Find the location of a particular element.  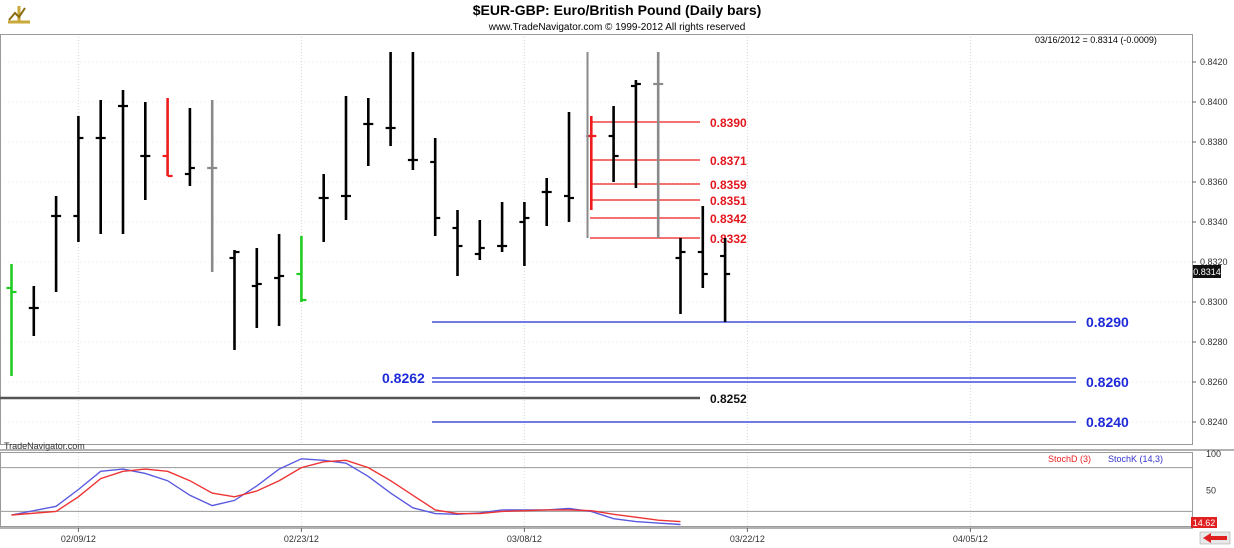

date-axis: 02/09/12 02/23/12 03/08/12 03/22/12 04/05/12 is located at coordinates (524, 536).